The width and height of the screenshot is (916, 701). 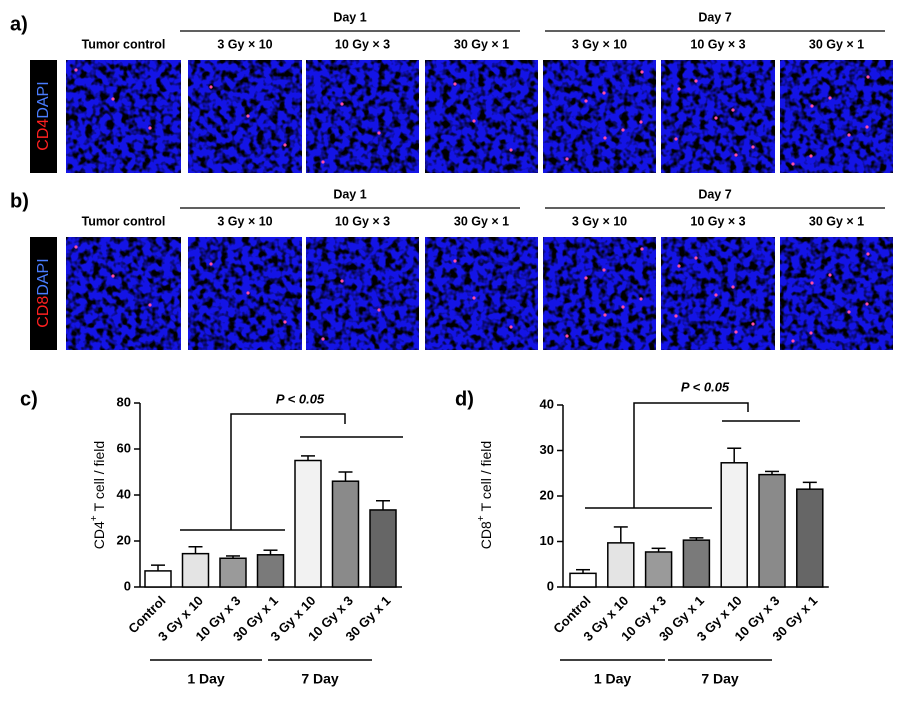 I want to click on y-tick-label: 80, so click(x=124, y=401).